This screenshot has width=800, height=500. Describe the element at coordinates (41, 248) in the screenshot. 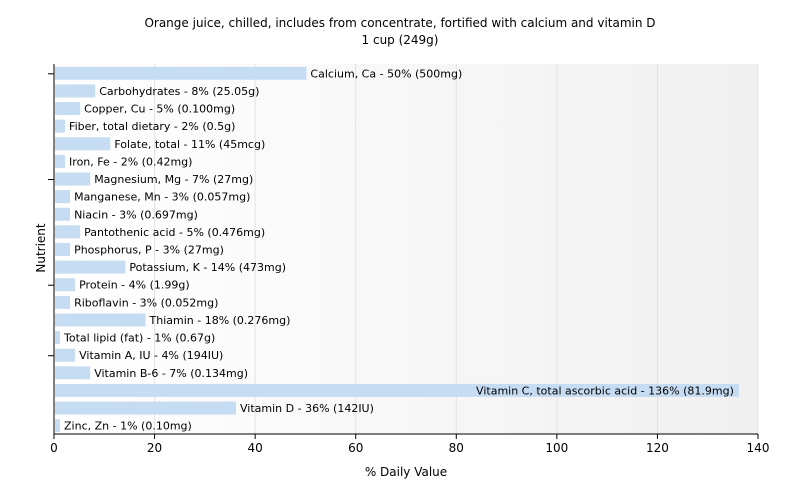

I see `y-axis-label: Nutrient` at that location.